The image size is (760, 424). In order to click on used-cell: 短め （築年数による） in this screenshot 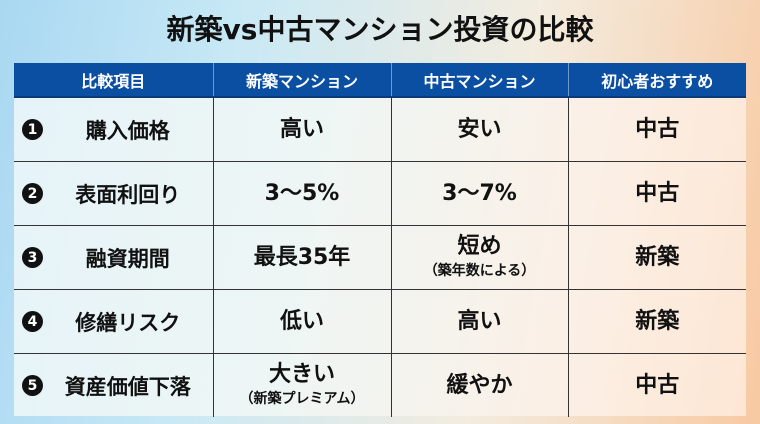, I will do `click(480, 257)`.